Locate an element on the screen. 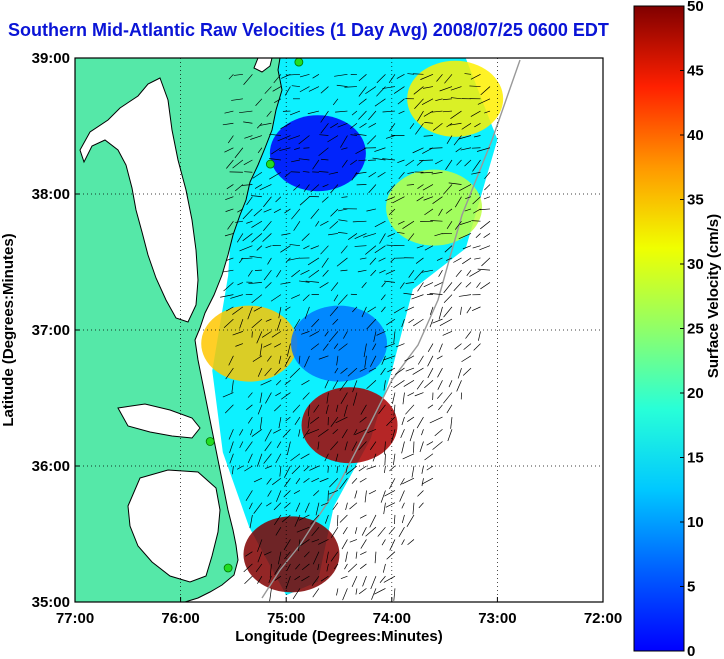 The height and width of the screenshot is (659, 724). chesapeake-bay is located at coordinates (139, 200).